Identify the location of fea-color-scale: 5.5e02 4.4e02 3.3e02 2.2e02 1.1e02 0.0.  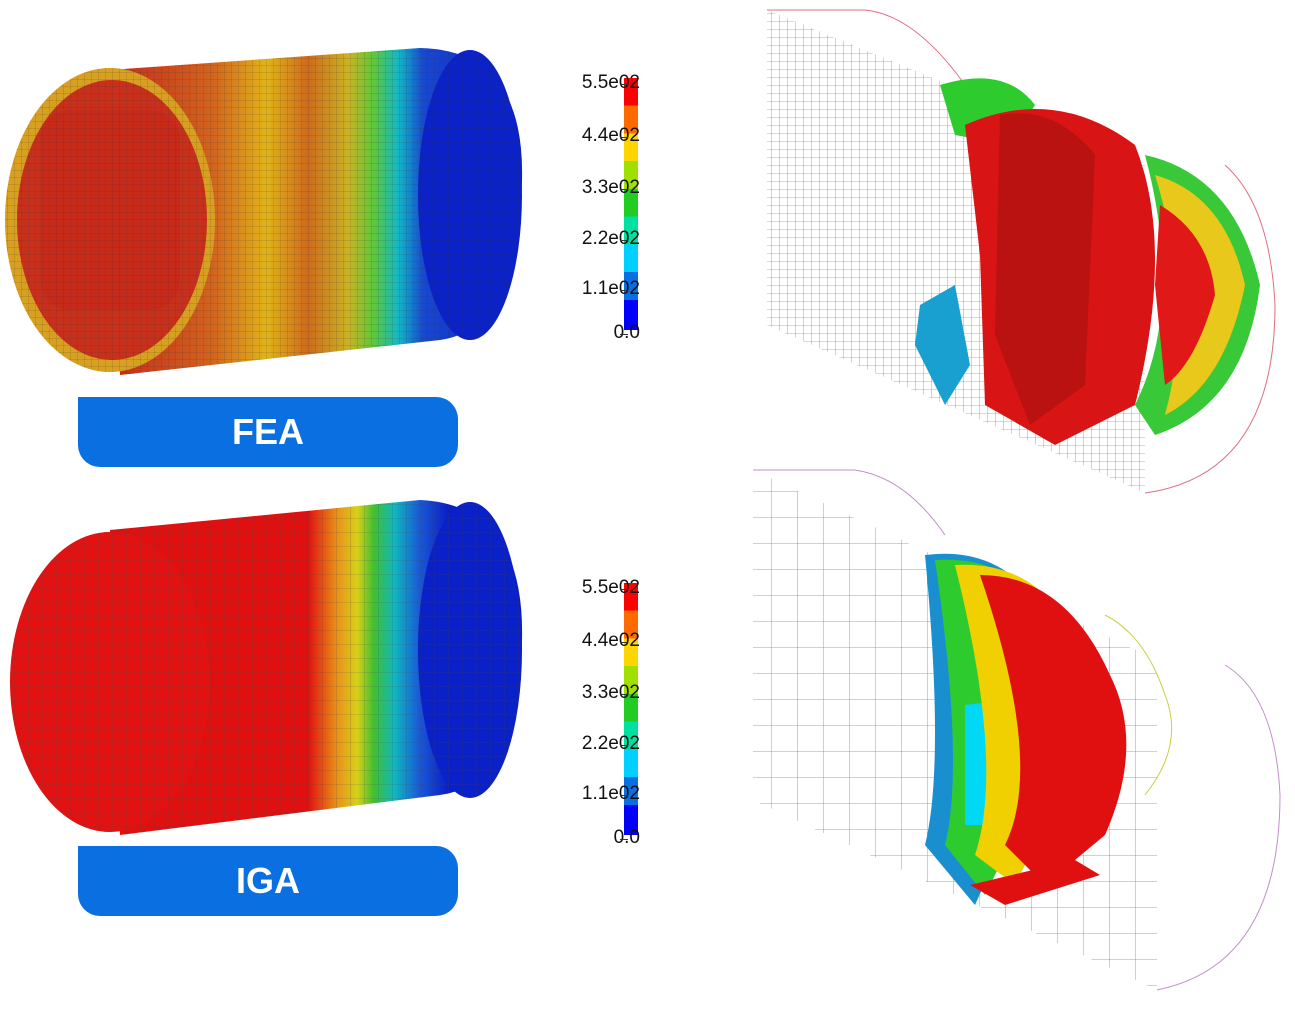
(602, 210).